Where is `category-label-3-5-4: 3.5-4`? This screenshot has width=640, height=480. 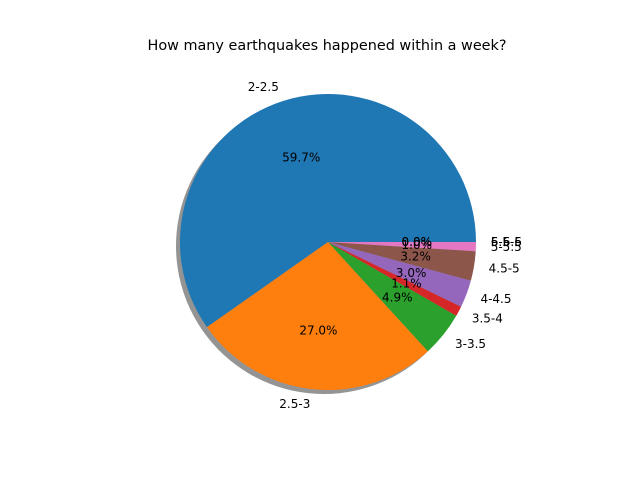
category-label-3-5-4: 3.5-4 is located at coordinates (487, 318).